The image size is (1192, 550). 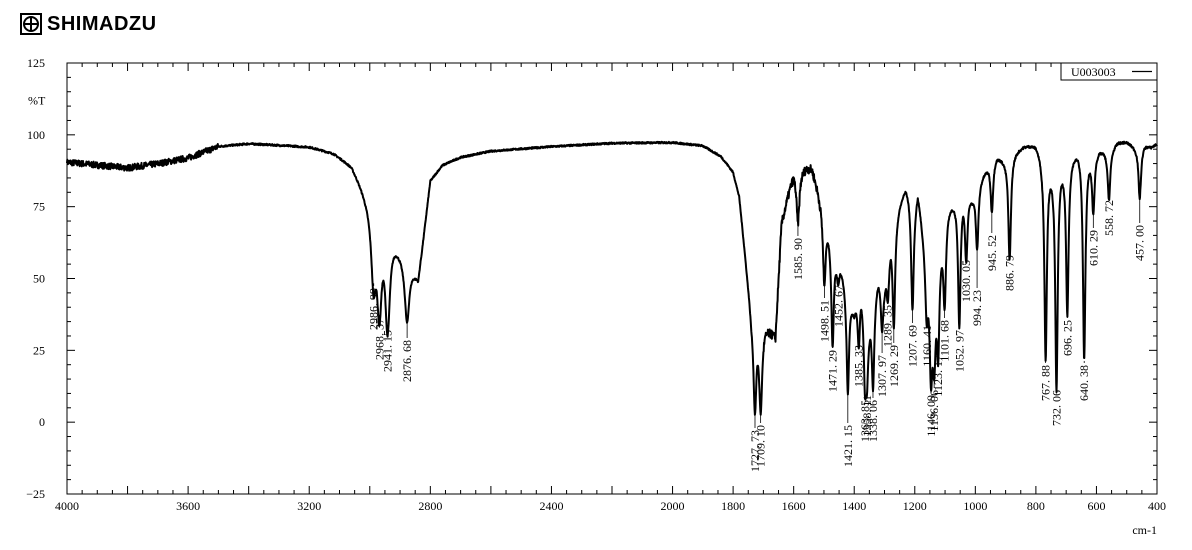 What do you see at coordinates (865, 421) in the screenshot?
I see `peak-label: 1363. 85` at bounding box center [865, 421].